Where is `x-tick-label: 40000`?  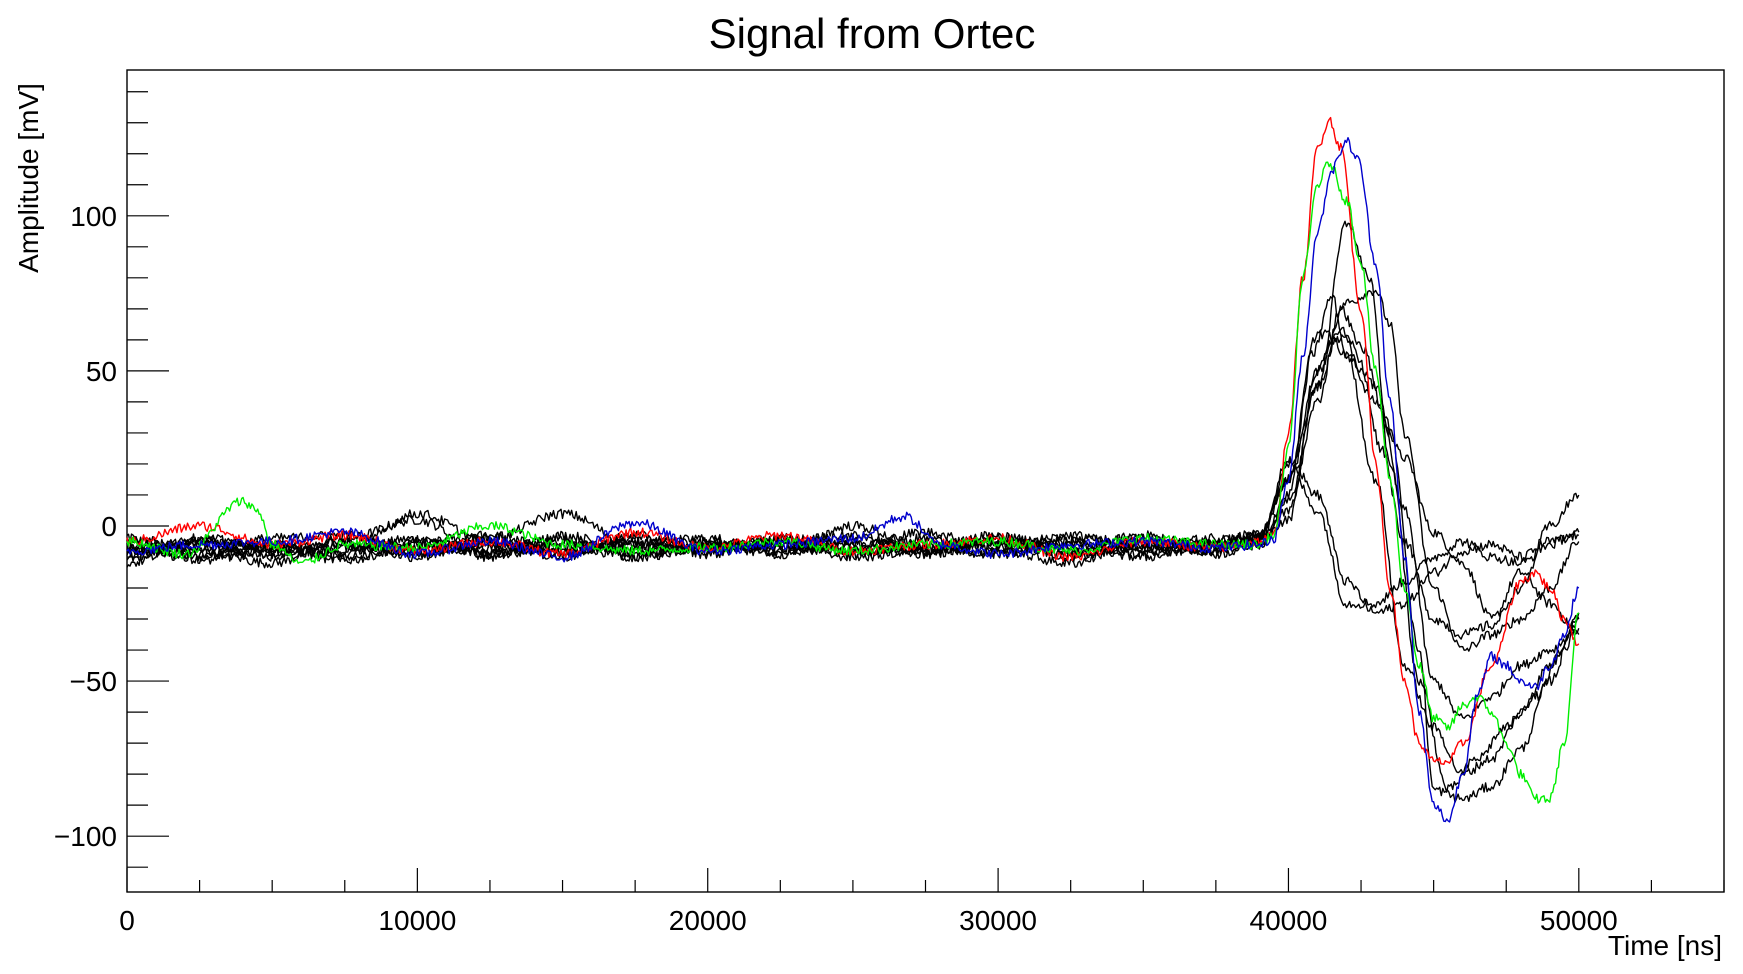
x-tick-label: 40000 is located at coordinates (1289, 920).